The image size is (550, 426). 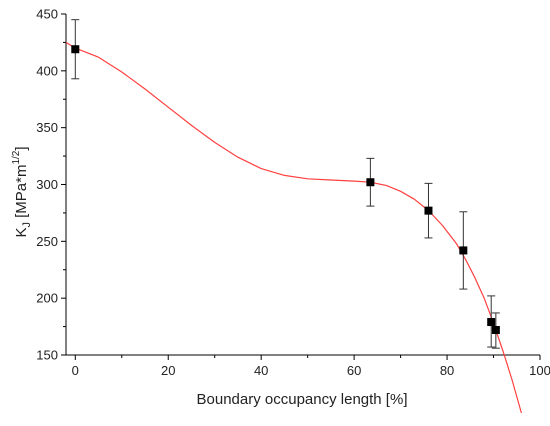 What do you see at coordinates (261, 370) in the screenshot?
I see `x-tick-label: 40` at bounding box center [261, 370].